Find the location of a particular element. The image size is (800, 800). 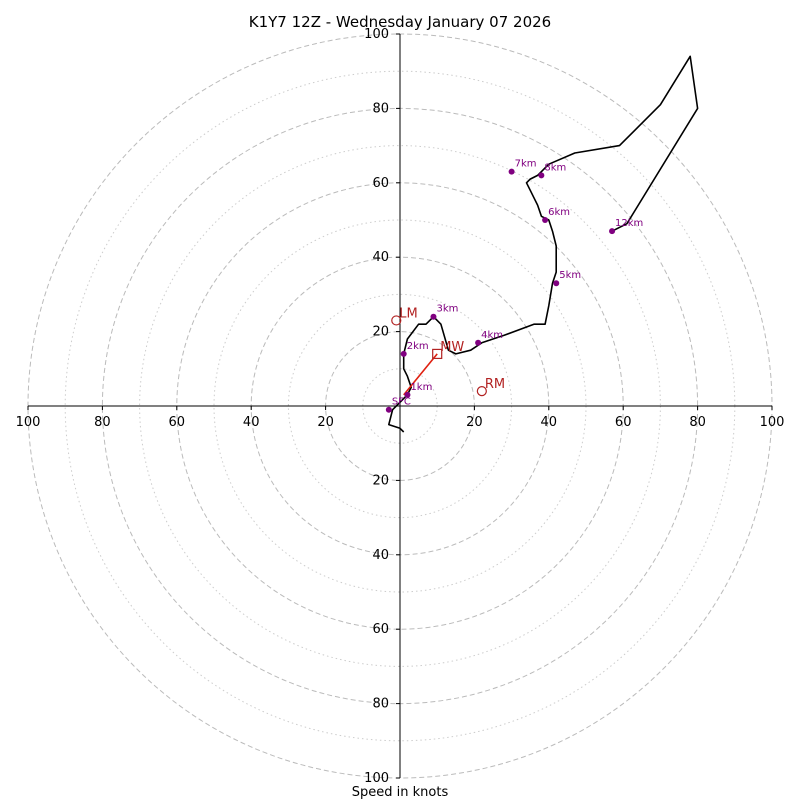

x-axis-label: Speed in knots is located at coordinates (400, 792).